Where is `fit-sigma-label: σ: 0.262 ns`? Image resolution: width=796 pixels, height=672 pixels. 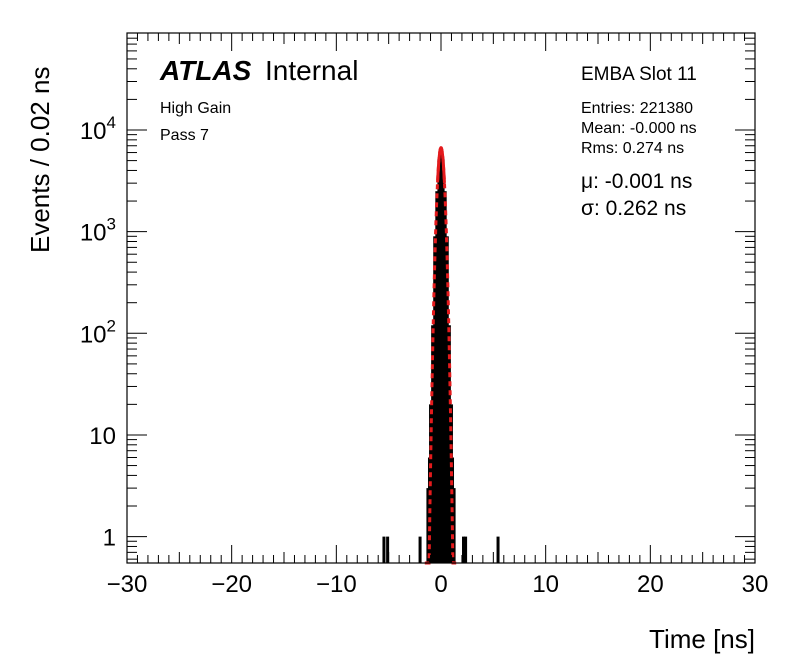 fit-sigma-label: σ: 0.262 ns is located at coordinates (633, 208).